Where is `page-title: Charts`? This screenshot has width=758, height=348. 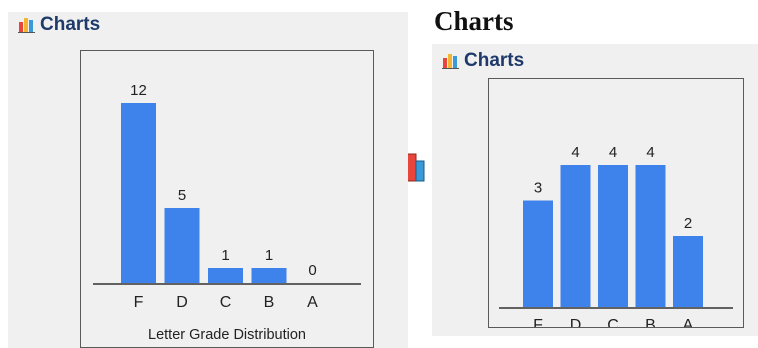
page-title: Charts is located at coordinates (474, 21).